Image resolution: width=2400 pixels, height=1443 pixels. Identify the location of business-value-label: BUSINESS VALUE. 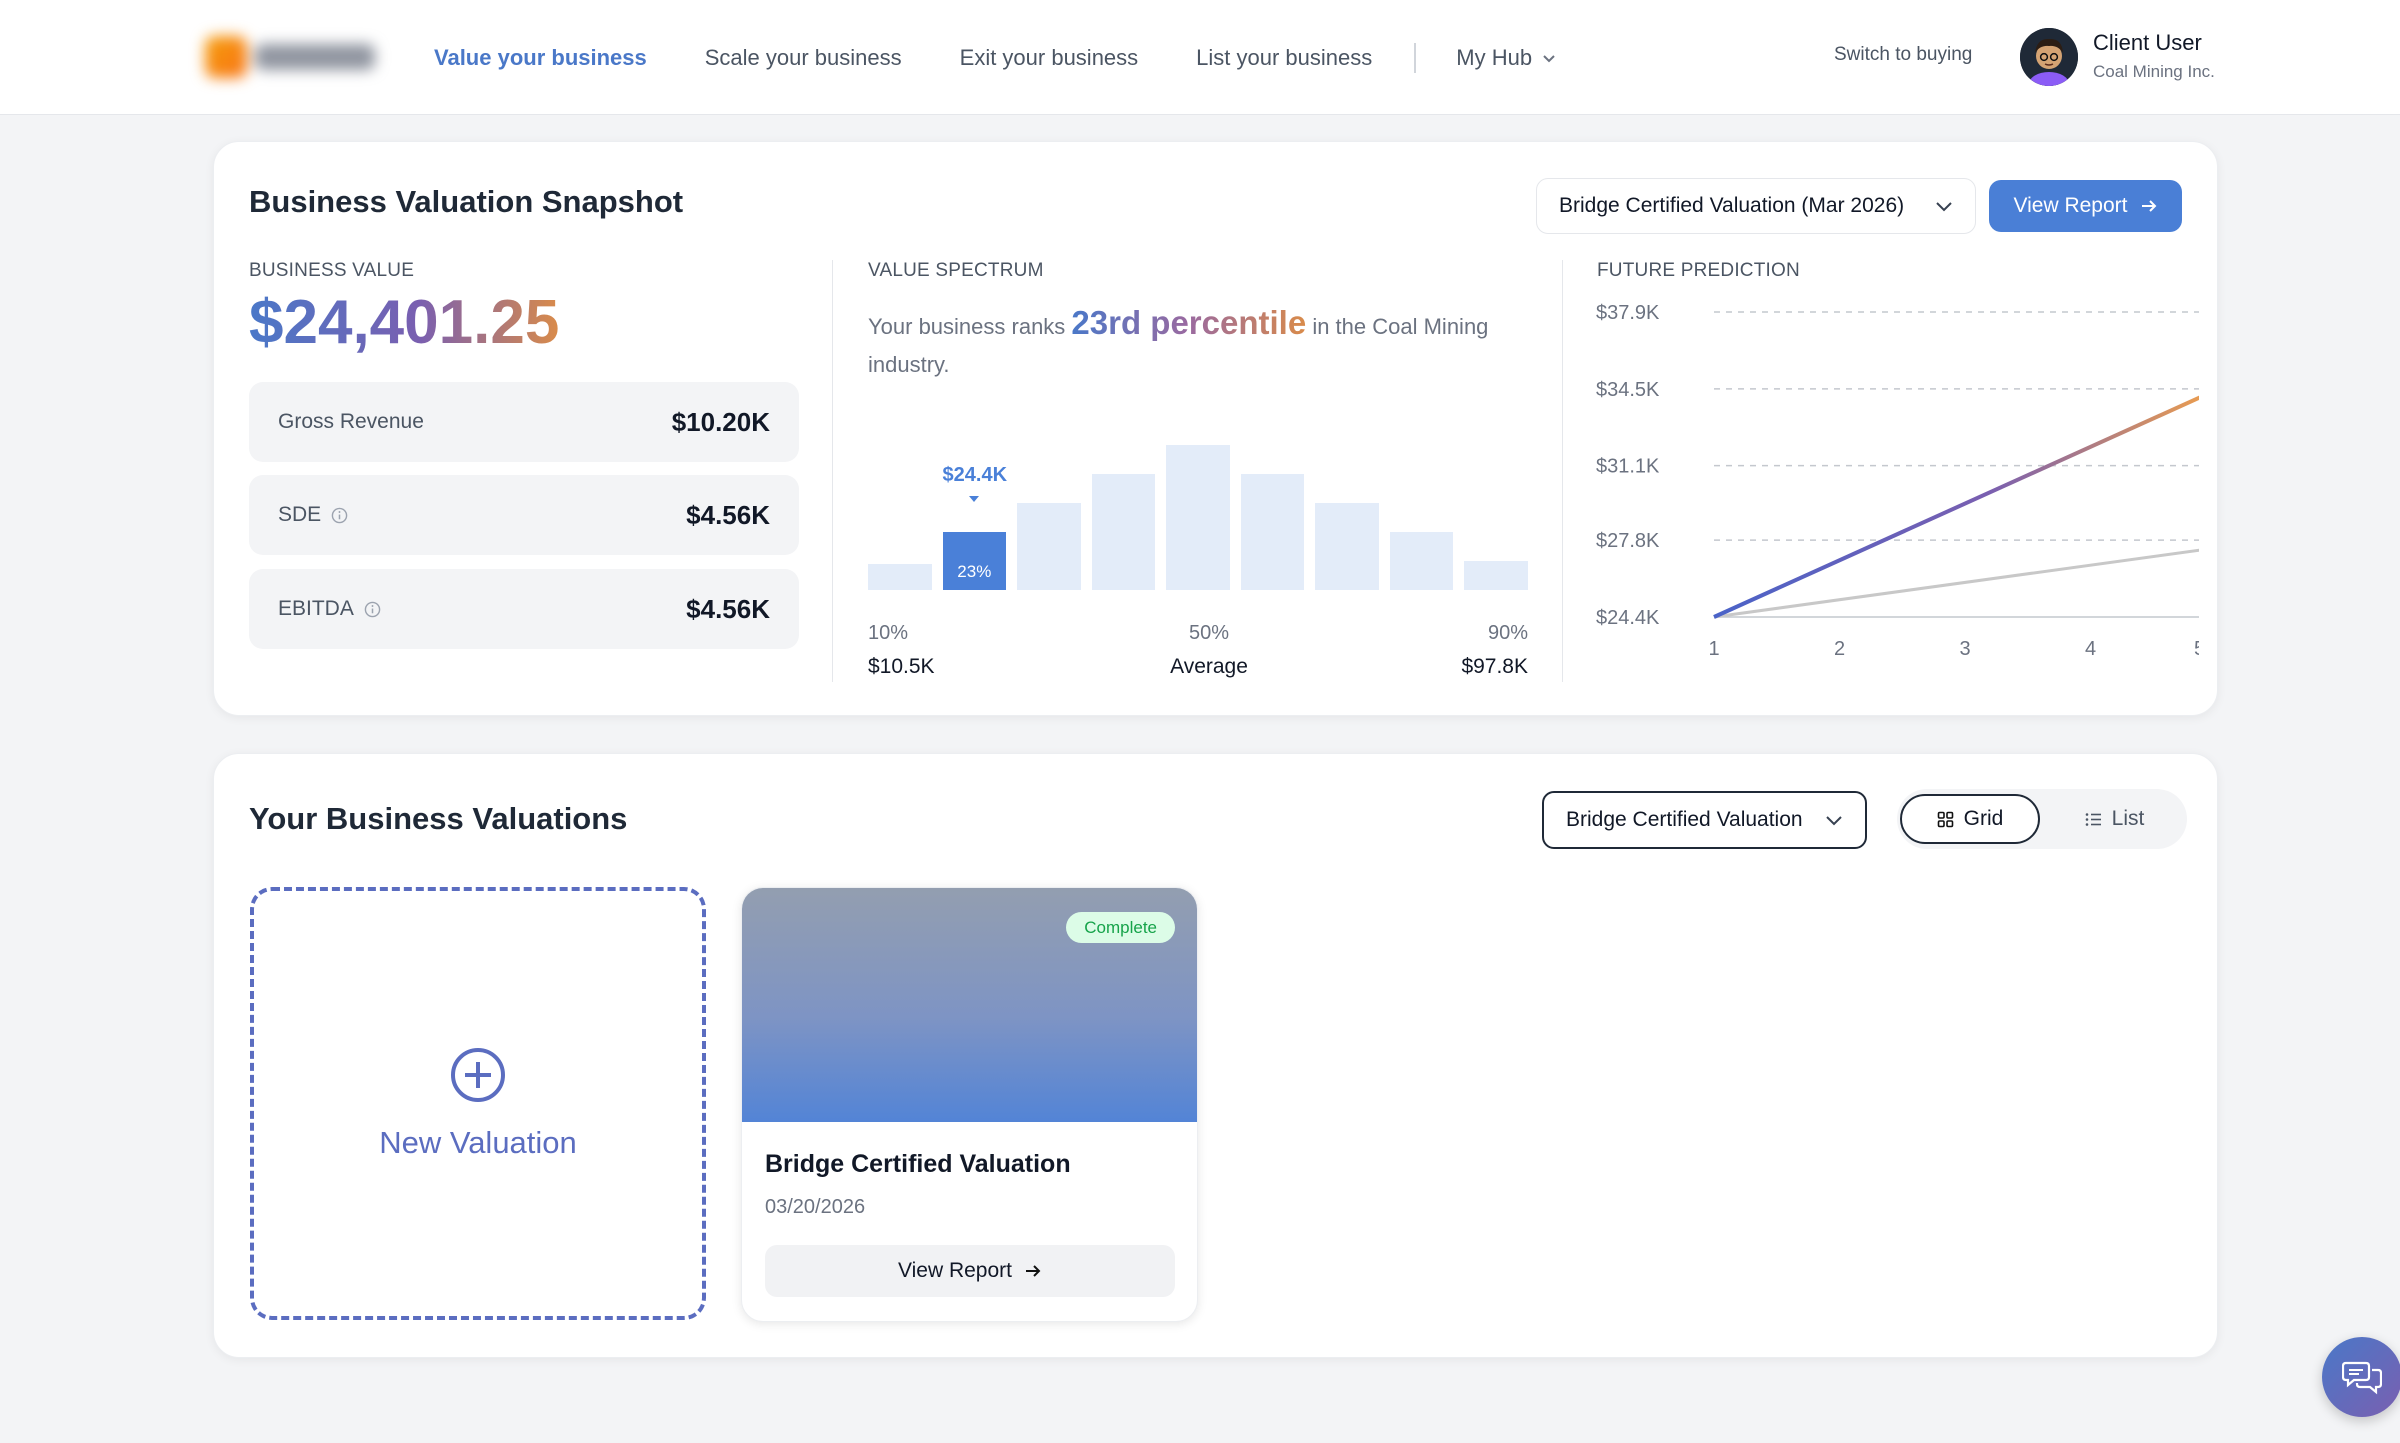
(332, 270).